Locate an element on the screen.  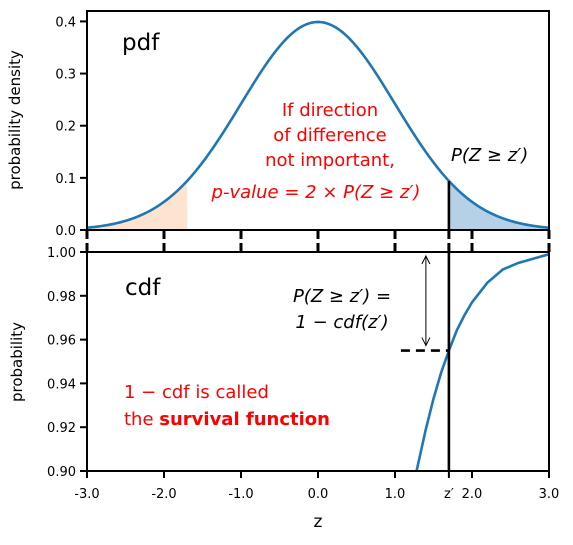
survival-arrow-head-bottom is located at coordinates (426, 342).